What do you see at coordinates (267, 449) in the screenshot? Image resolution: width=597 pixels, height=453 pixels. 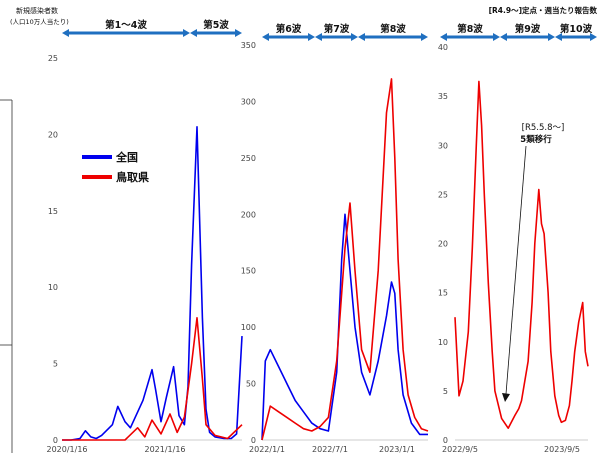 I see `x-tick-label: 2022/1/1` at bounding box center [267, 449].